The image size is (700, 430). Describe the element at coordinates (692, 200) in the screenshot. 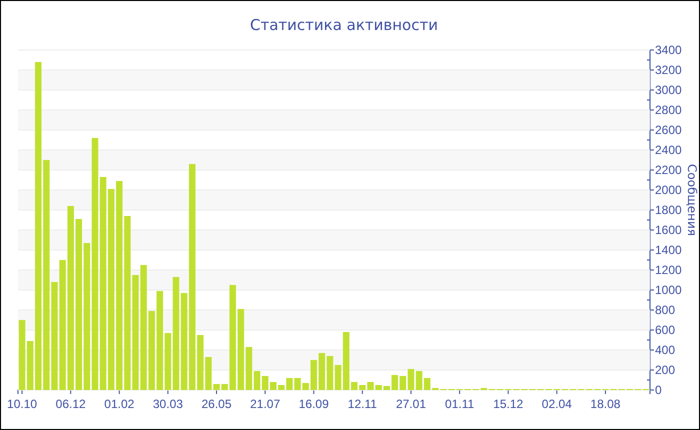

I see `y-axis-title: Сообщения` at that location.